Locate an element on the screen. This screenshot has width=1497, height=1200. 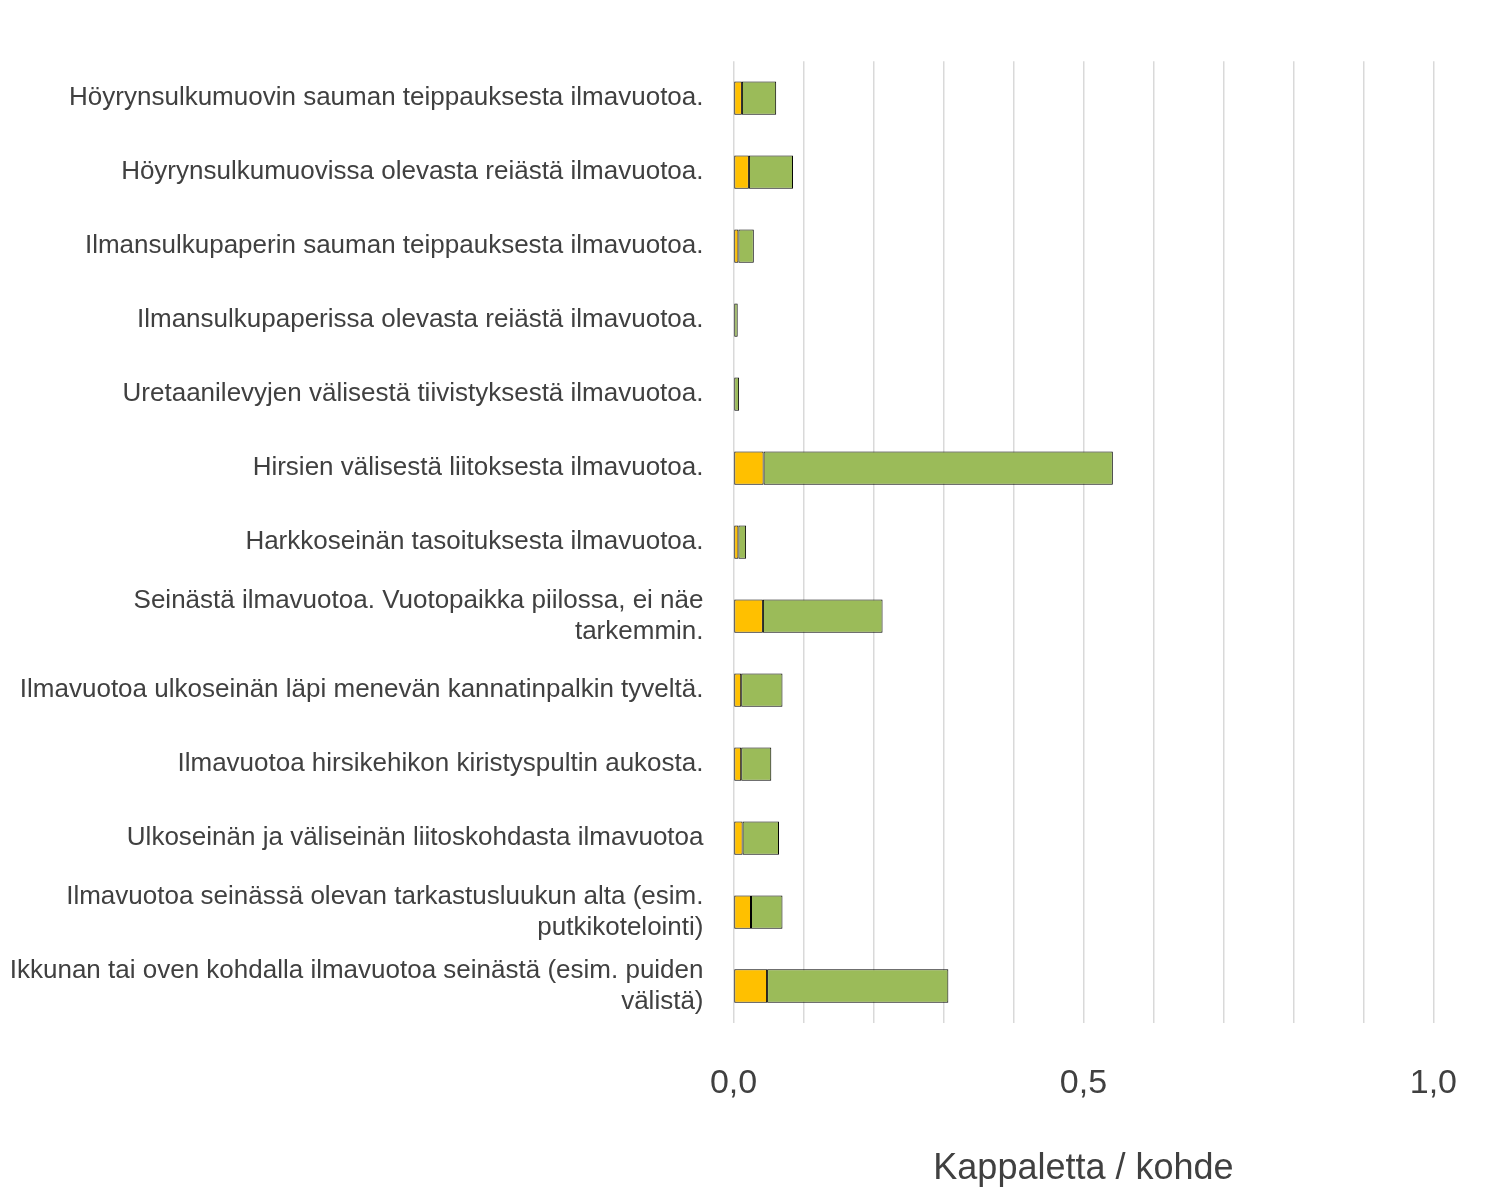
y-tick-label: Ulkoseinän ja väliseinän liitoskohdasta ilmavuotoa is located at coordinates (415, 836).